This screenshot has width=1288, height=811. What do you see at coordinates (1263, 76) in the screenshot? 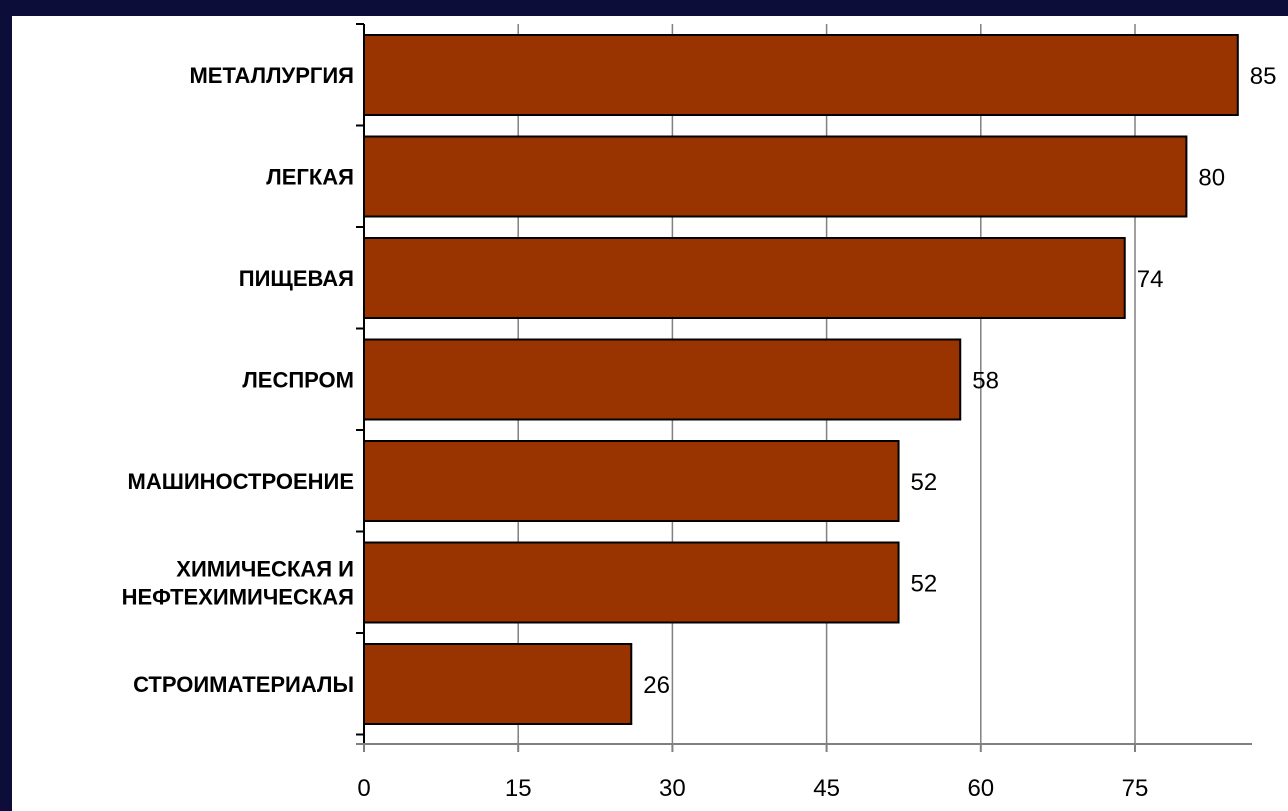
I see `value-label-0: 85` at bounding box center [1263, 76].